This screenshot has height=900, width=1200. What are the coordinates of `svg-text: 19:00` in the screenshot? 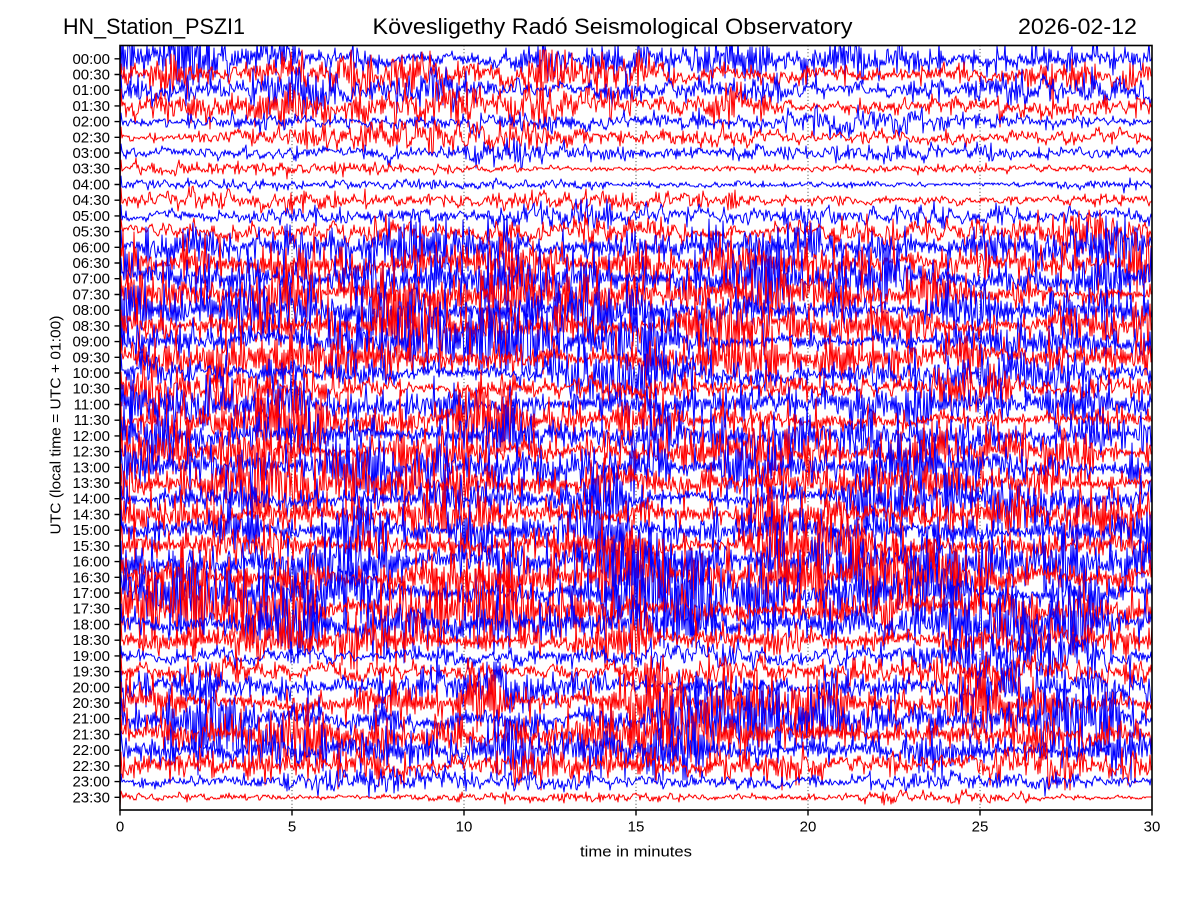 It's located at (91, 656).